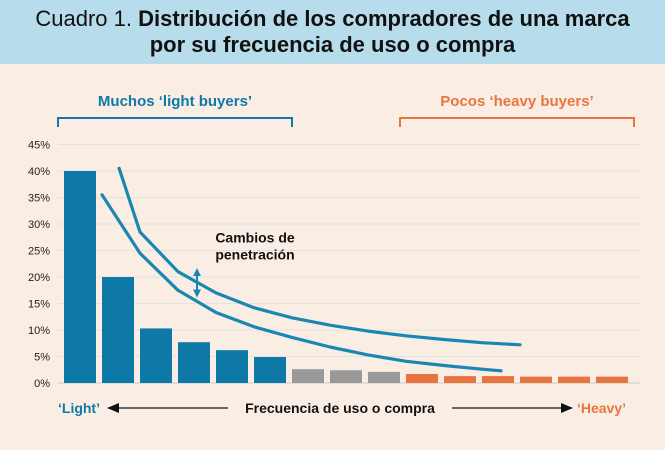 The image size is (665, 450). I want to click on x-axis-title: Frecuencia de uso o compra, so click(340, 408).